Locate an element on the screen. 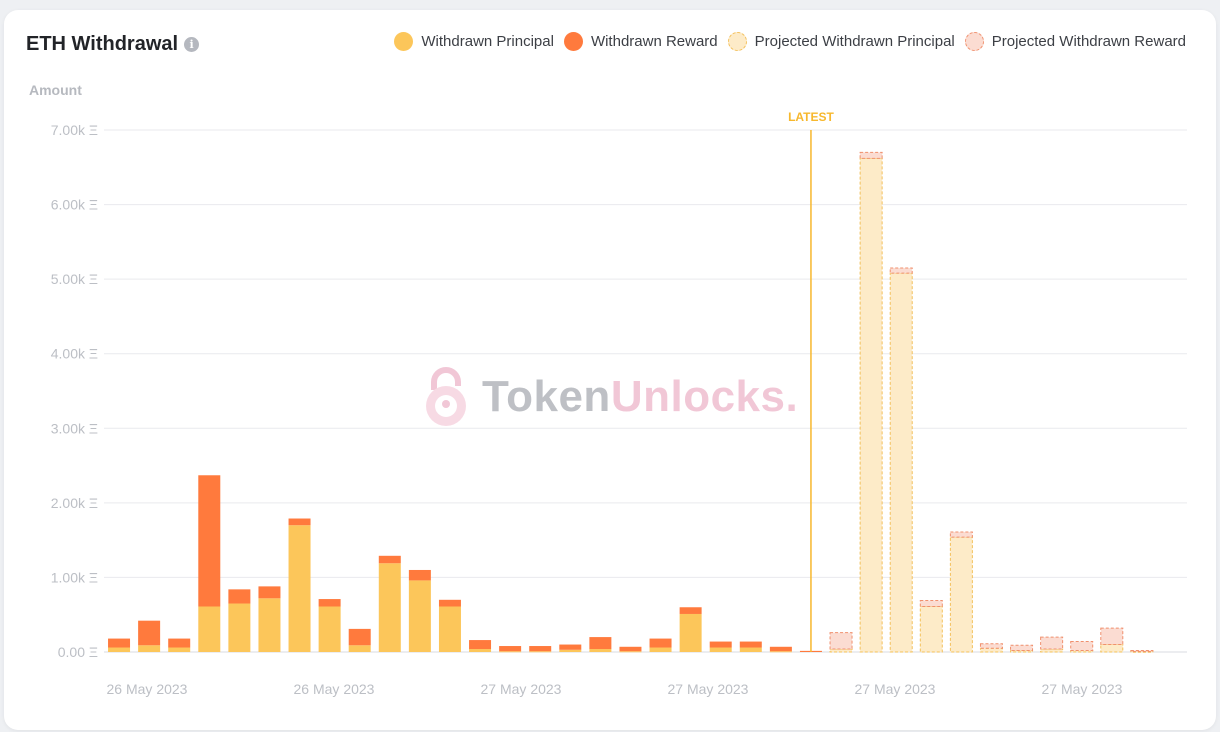  watermark-text-unlocks: Unlocks. is located at coordinates (704, 396).